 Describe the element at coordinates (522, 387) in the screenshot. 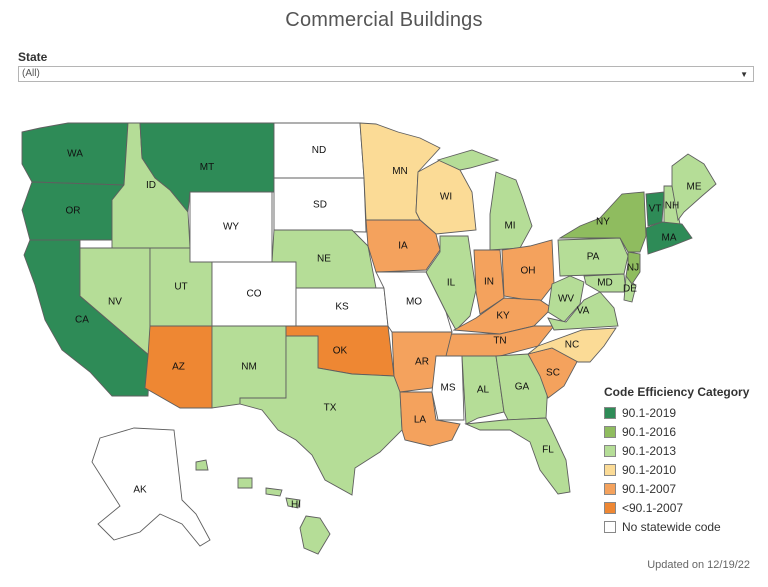

I see `state-label-ga: GA` at that location.